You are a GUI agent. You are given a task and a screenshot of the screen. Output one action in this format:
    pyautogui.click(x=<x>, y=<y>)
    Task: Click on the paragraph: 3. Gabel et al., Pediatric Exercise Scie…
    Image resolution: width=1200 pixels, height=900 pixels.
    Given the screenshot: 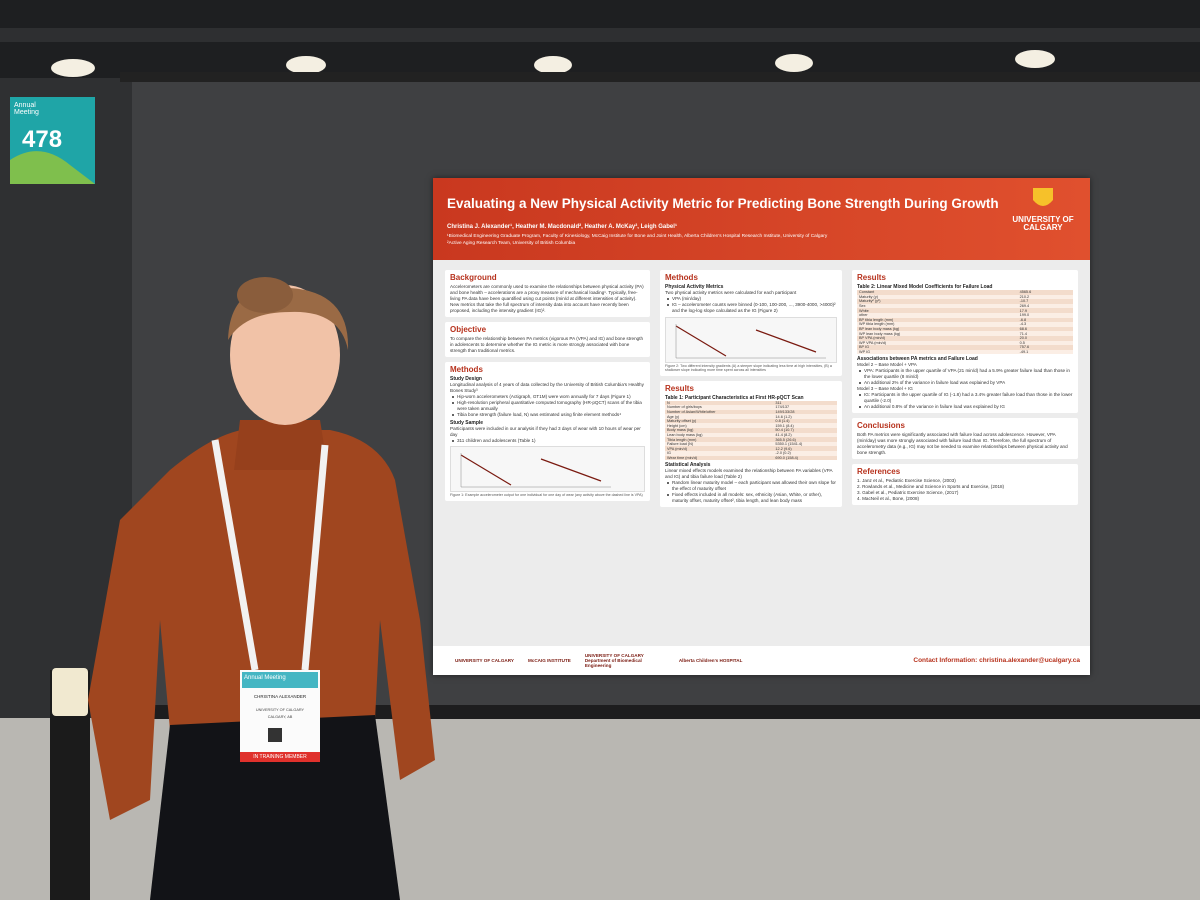 What is the action you would take?
    pyautogui.click(x=908, y=492)
    